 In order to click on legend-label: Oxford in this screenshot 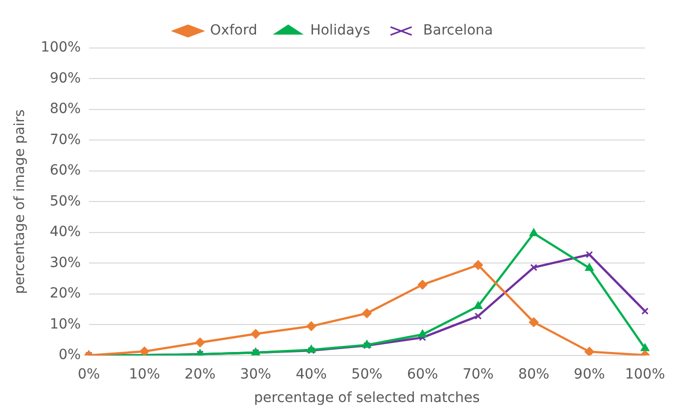, I will do `click(234, 30)`.